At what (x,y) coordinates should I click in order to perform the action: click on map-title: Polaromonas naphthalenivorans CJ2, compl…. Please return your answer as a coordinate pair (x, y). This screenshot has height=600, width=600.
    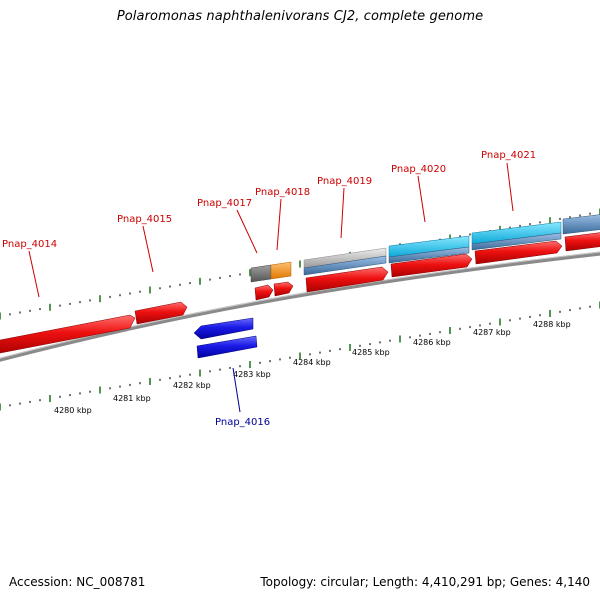
    Looking at the image, I should click on (300, 16).